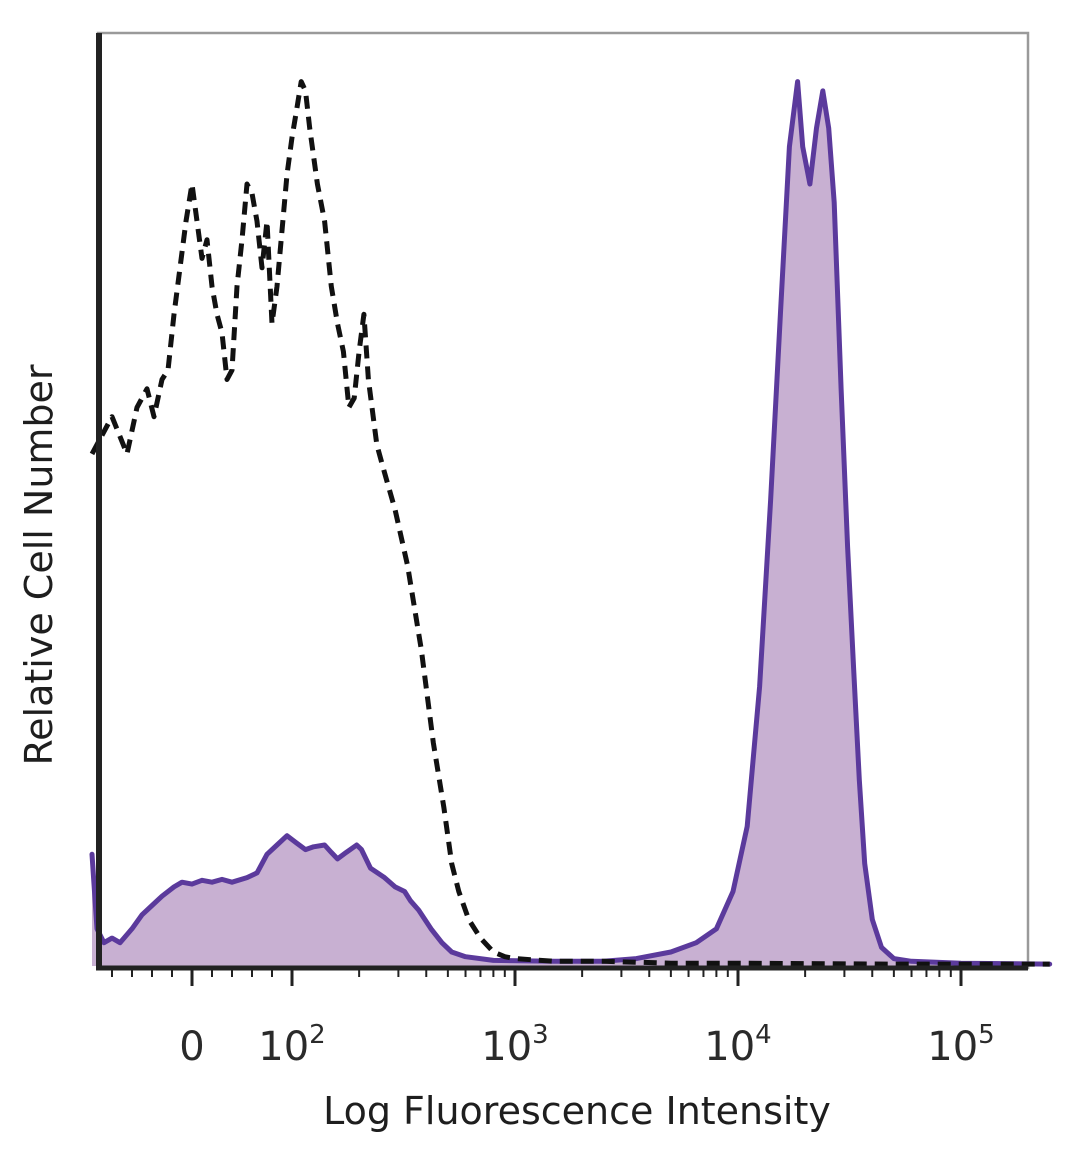 The width and height of the screenshot is (1080, 1169). Describe the element at coordinates (537, 976) in the screenshot. I see `x-tick-marks` at that location.